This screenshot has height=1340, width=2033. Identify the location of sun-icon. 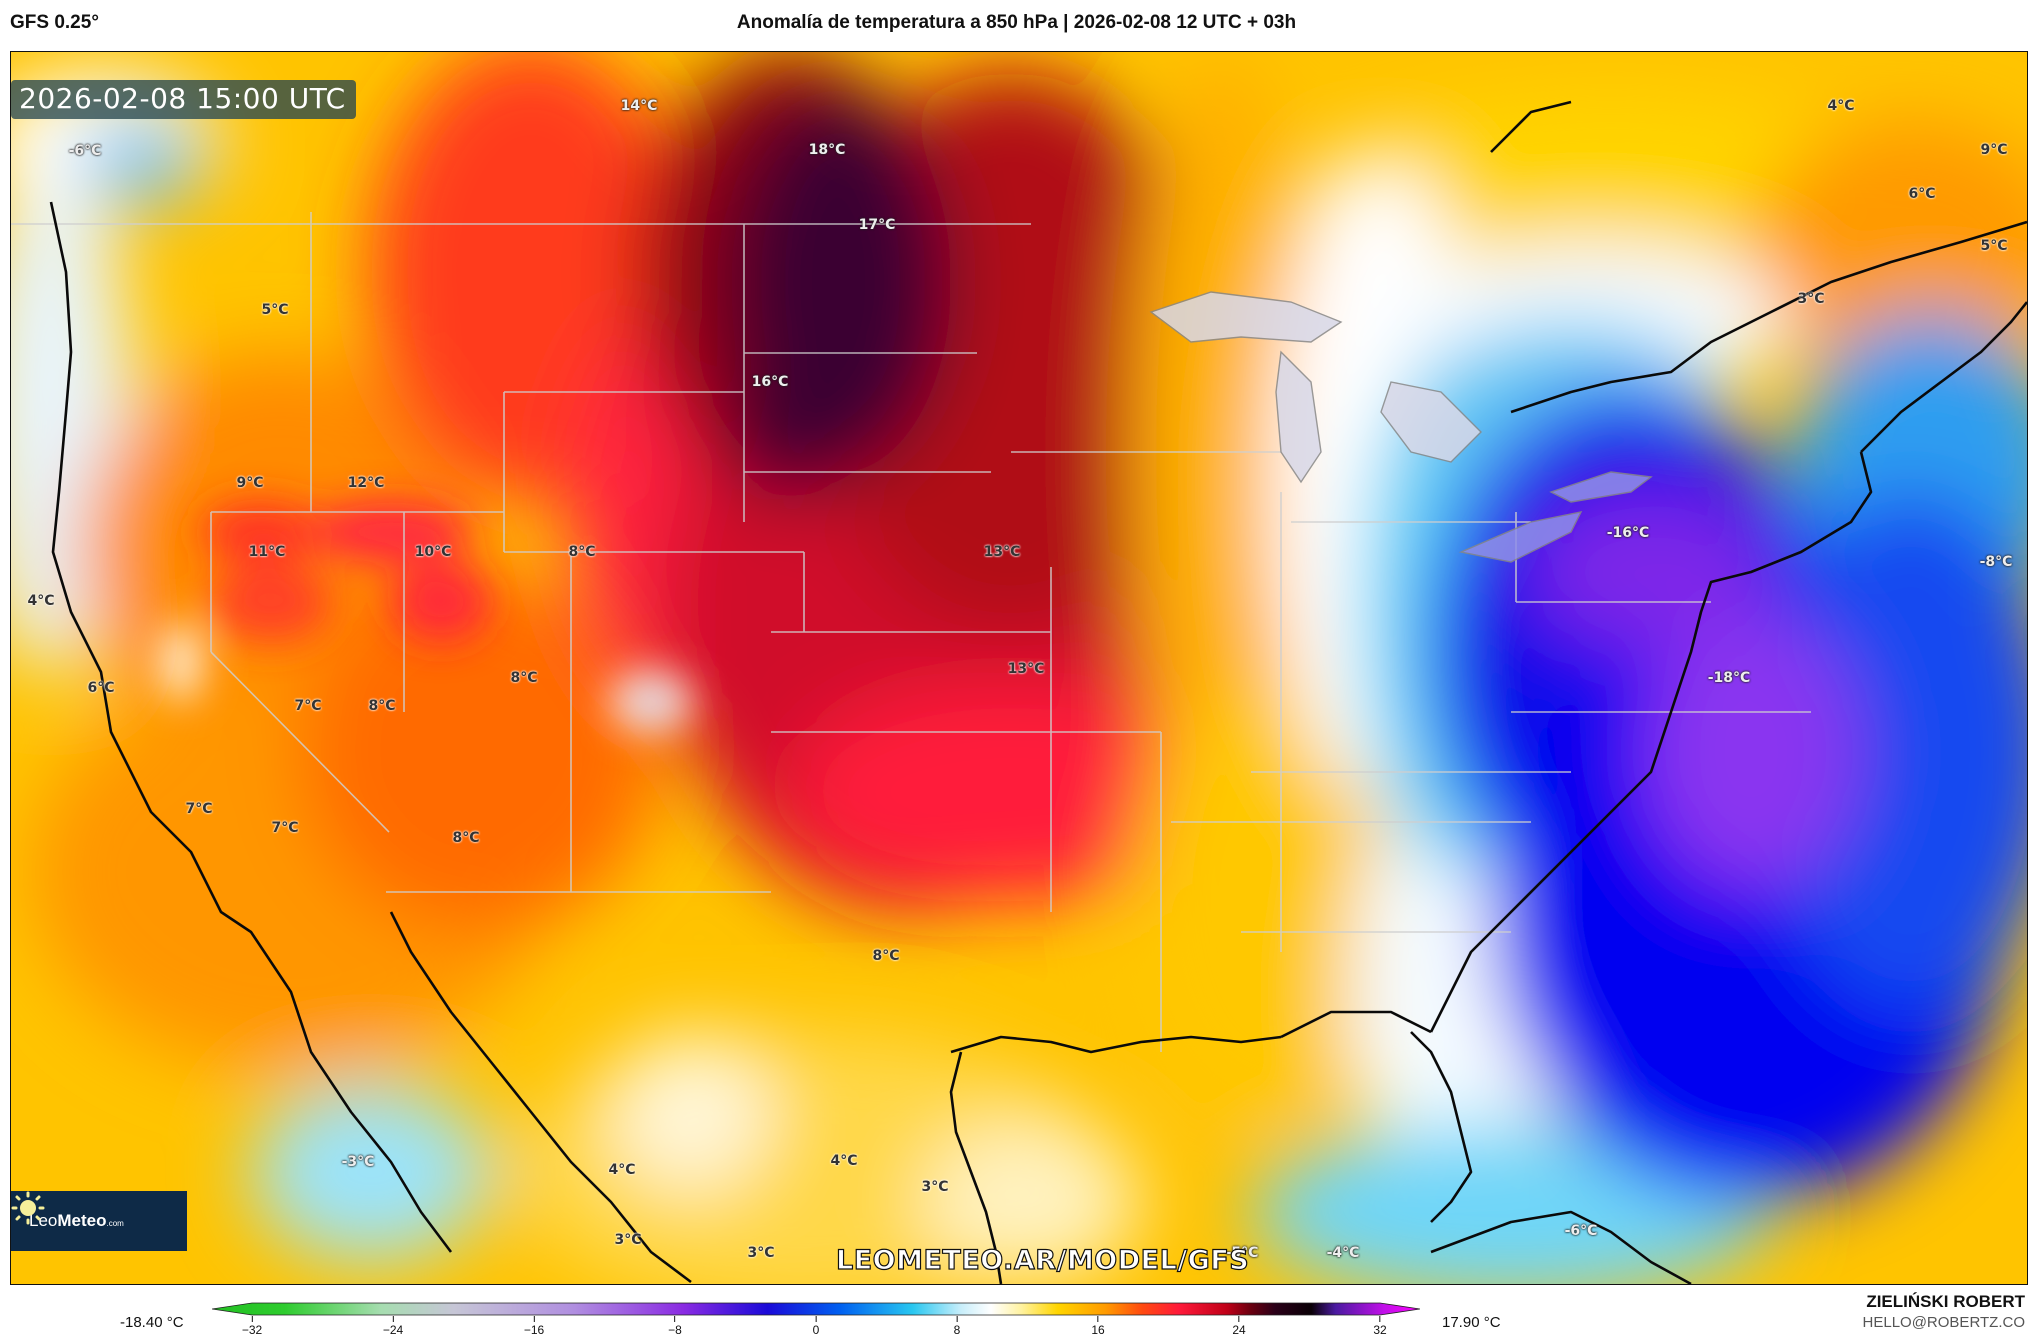
(28, 1208).